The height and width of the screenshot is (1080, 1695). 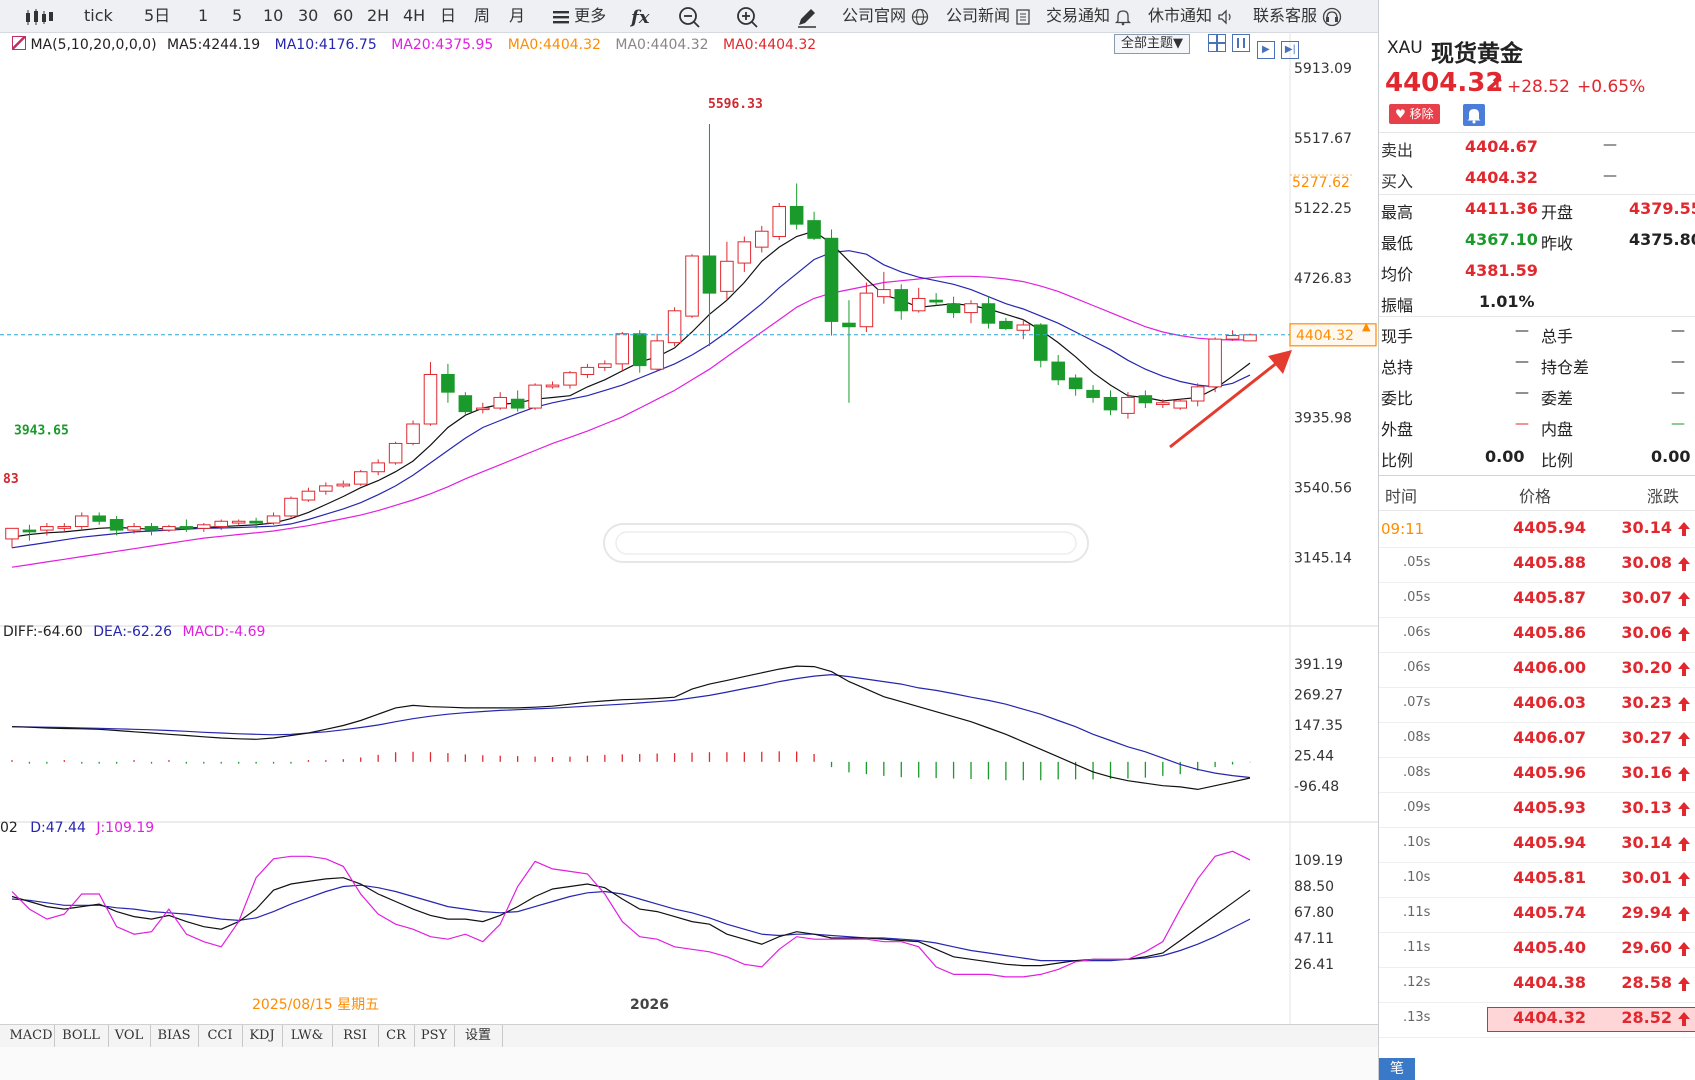 I want to click on layout-play-icon: ▶, so click(x=1265, y=50).